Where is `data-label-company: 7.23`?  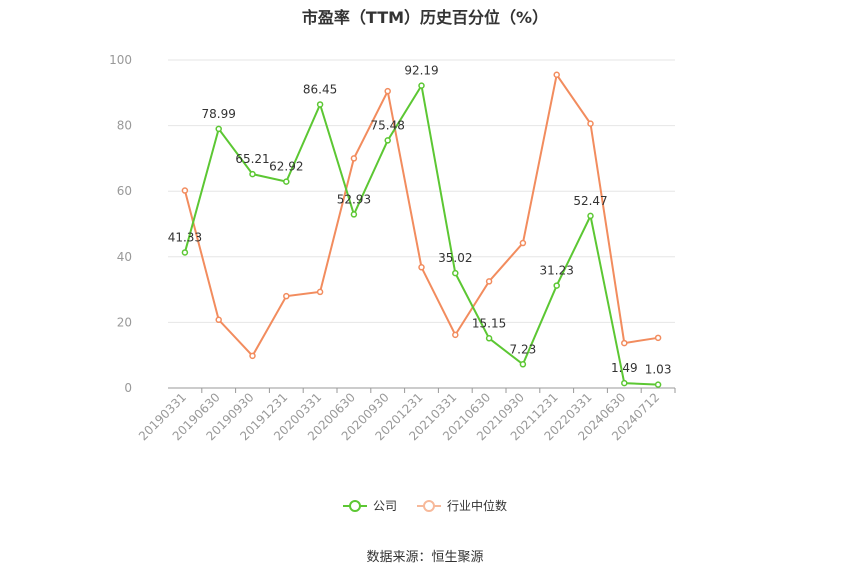 data-label-company: 7.23 is located at coordinates (523, 349).